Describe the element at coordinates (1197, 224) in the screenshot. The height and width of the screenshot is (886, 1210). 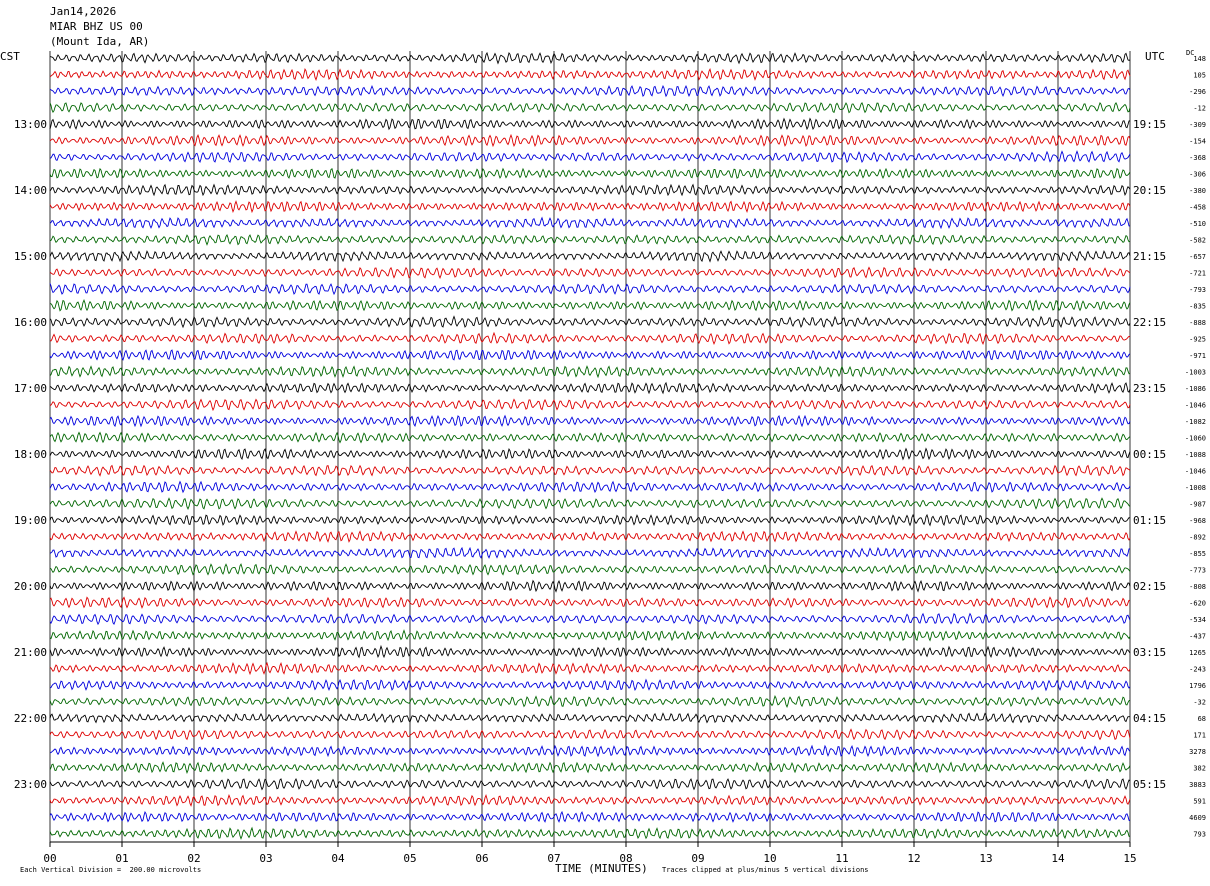
I see `dc-offset-label: -510` at that location.